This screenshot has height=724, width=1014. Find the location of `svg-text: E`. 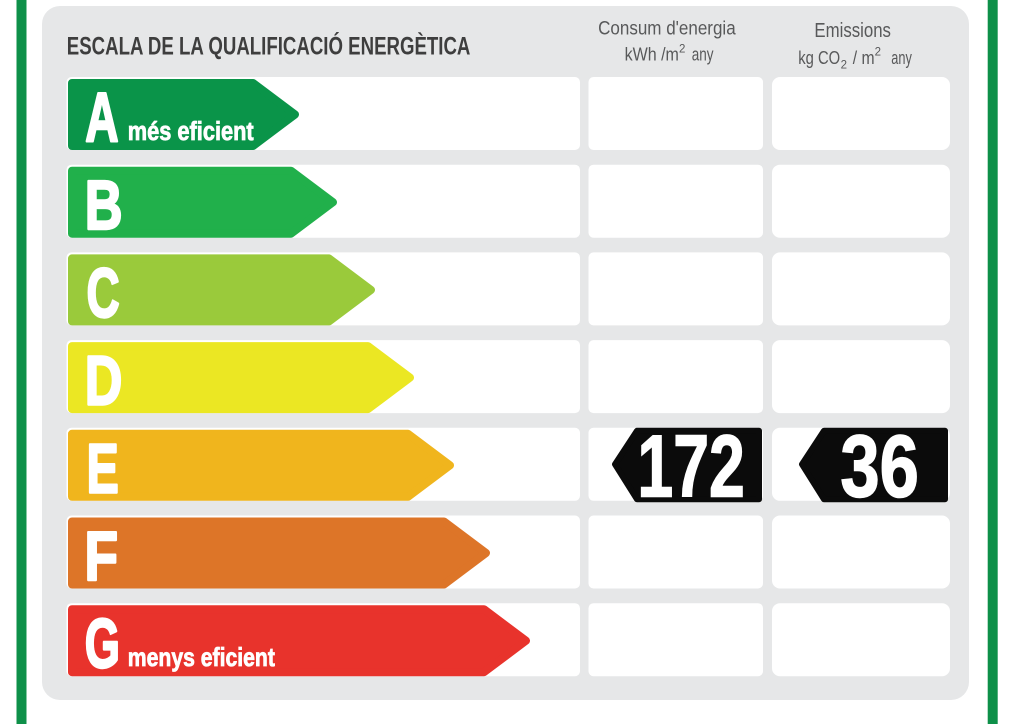

svg-text: E is located at coordinates (103, 469).